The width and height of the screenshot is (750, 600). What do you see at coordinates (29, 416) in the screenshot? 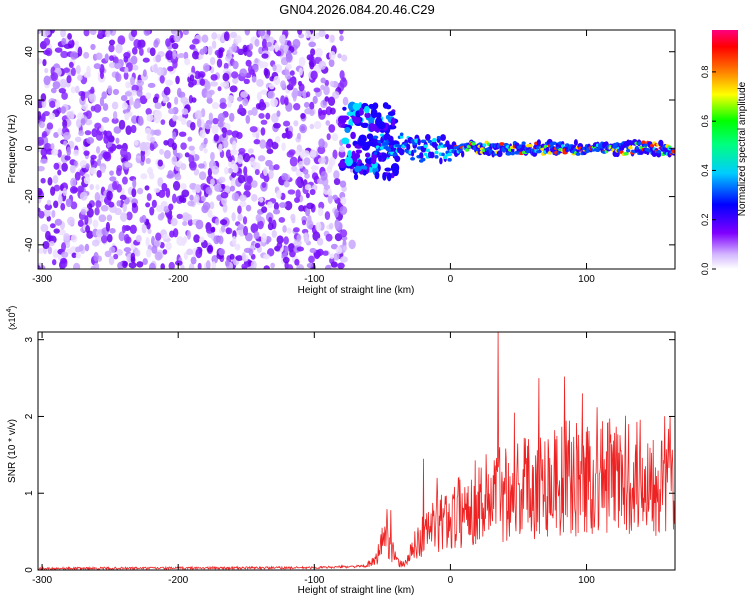
I see `snr-y-tick-label: 2` at bounding box center [29, 416].